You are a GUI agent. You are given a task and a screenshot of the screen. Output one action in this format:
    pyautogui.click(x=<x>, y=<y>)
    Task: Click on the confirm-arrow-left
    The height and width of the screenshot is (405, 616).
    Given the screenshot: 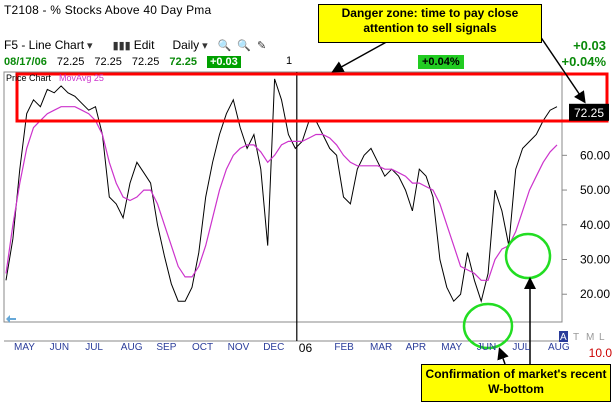 What is the action you would take?
    pyautogui.click(x=503, y=356)
    